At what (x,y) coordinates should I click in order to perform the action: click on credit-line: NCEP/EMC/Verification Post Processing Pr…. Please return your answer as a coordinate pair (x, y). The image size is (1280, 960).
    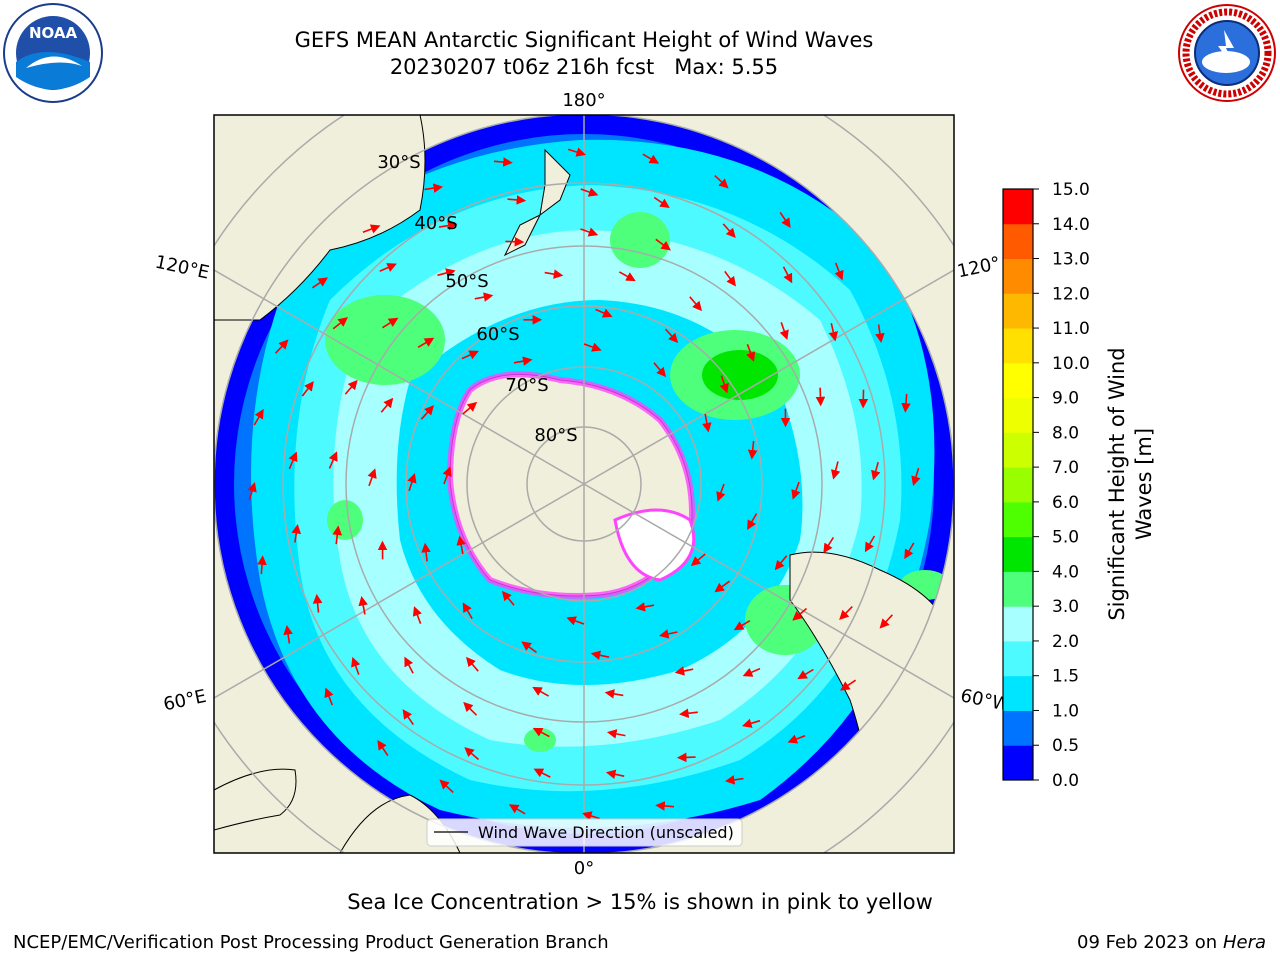
    Looking at the image, I should click on (311, 942).